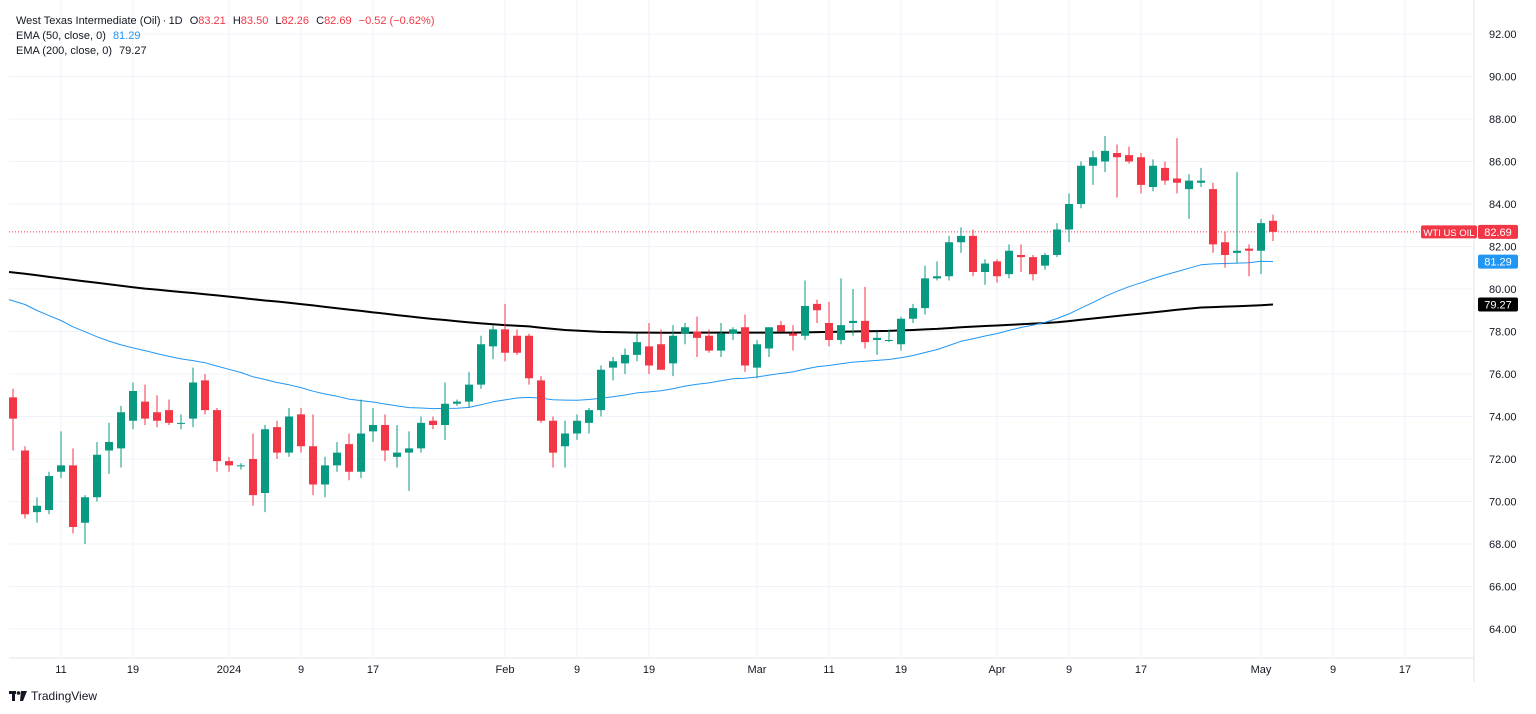  What do you see at coordinates (338, 21) in the screenshot?
I see `legend-close: 82.69` at bounding box center [338, 21].